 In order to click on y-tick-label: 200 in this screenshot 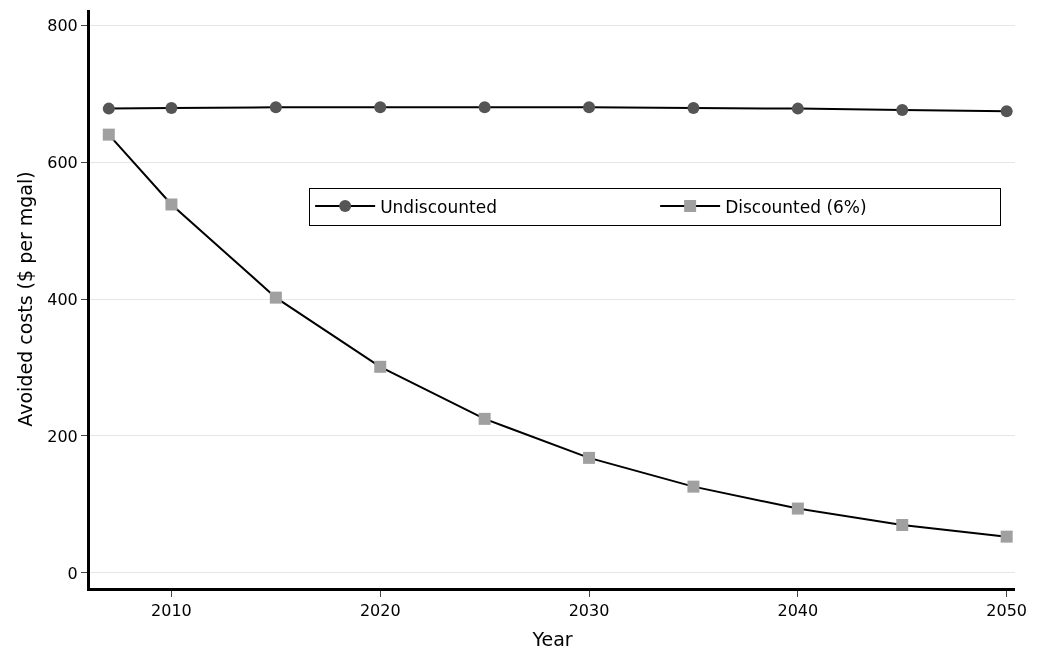, I will do `click(62, 436)`.